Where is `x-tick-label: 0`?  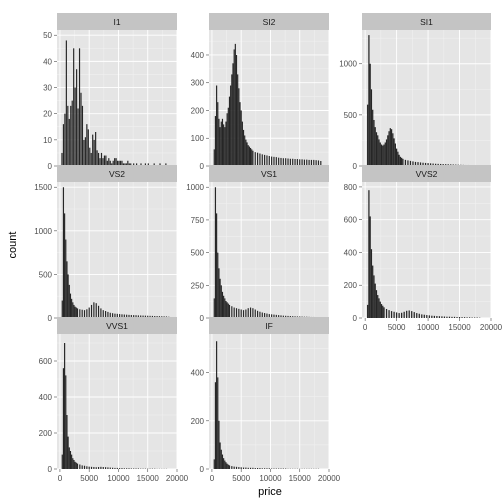
x-tick-label: 0 is located at coordinates (60, 478).